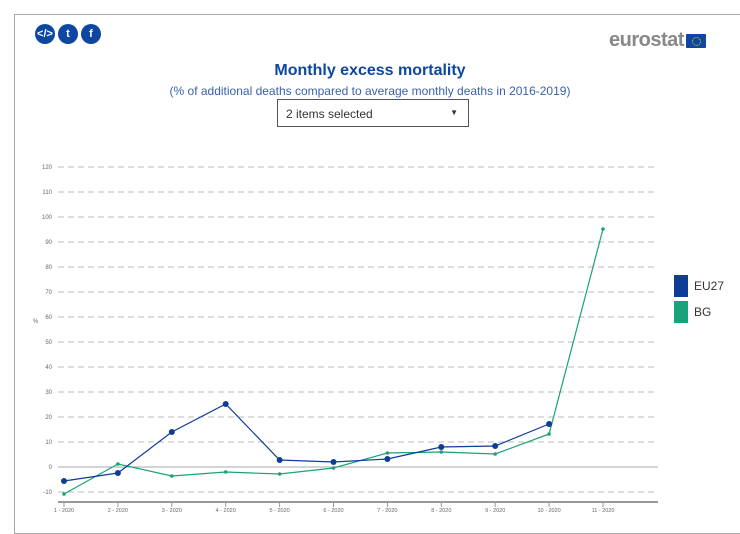  What do you see at coordinates (36, 322) in the screenshot?
I see `y-axis-label: %` at bounding box center [36, 322].